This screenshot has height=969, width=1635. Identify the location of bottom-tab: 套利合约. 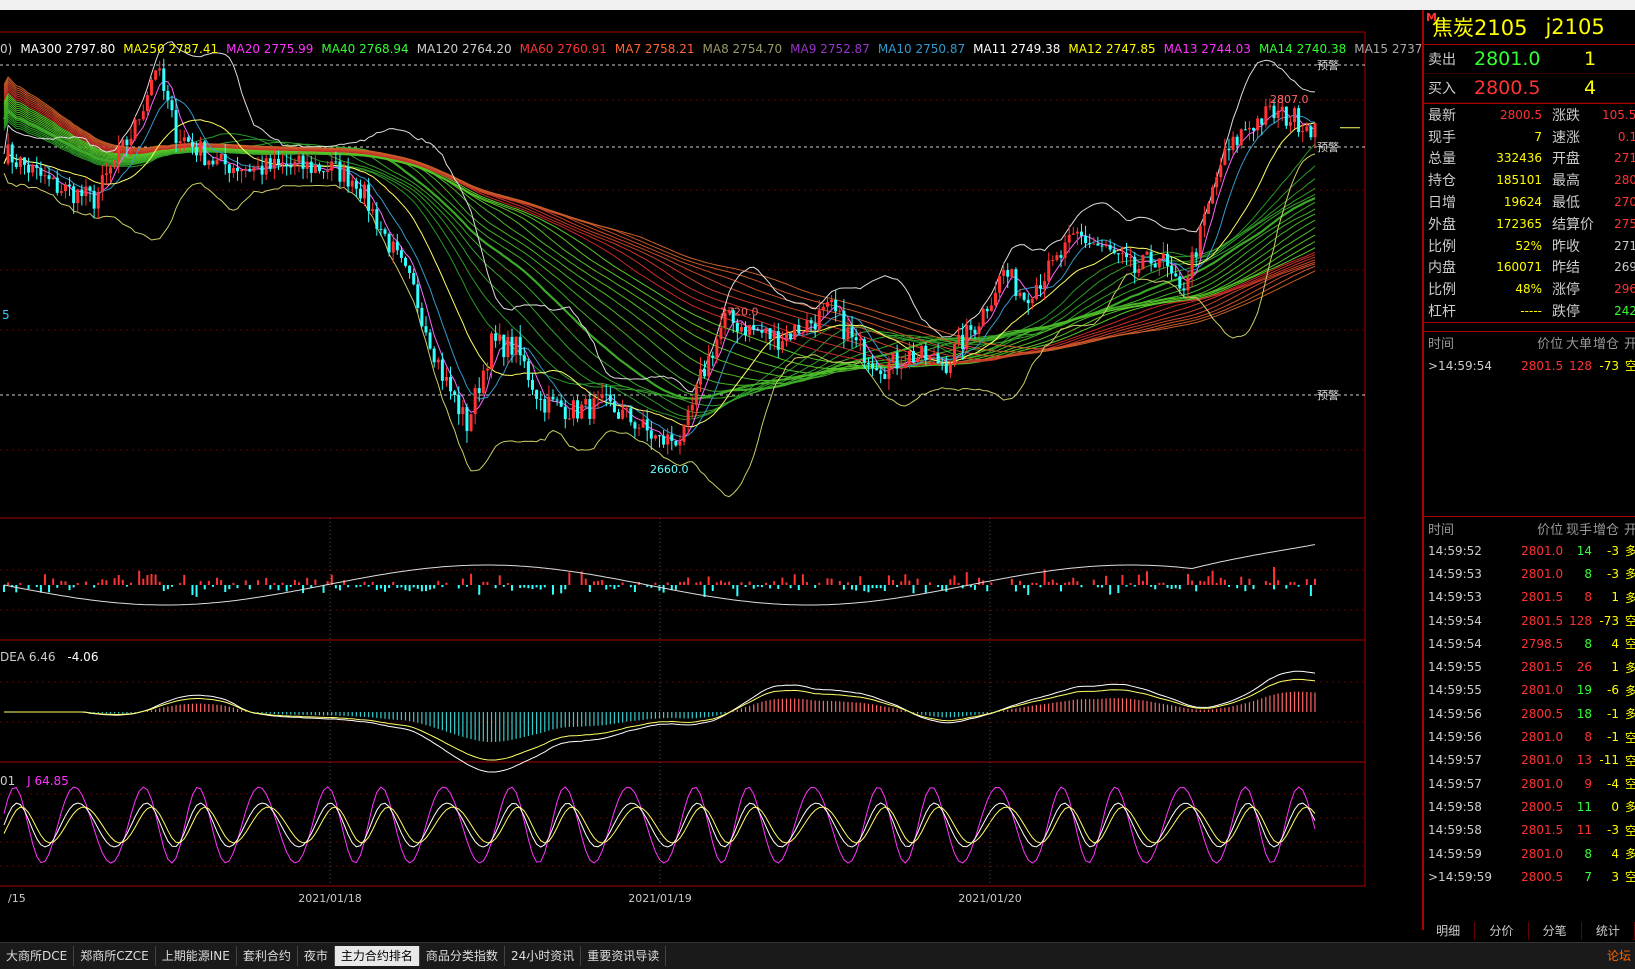
(267, 956).